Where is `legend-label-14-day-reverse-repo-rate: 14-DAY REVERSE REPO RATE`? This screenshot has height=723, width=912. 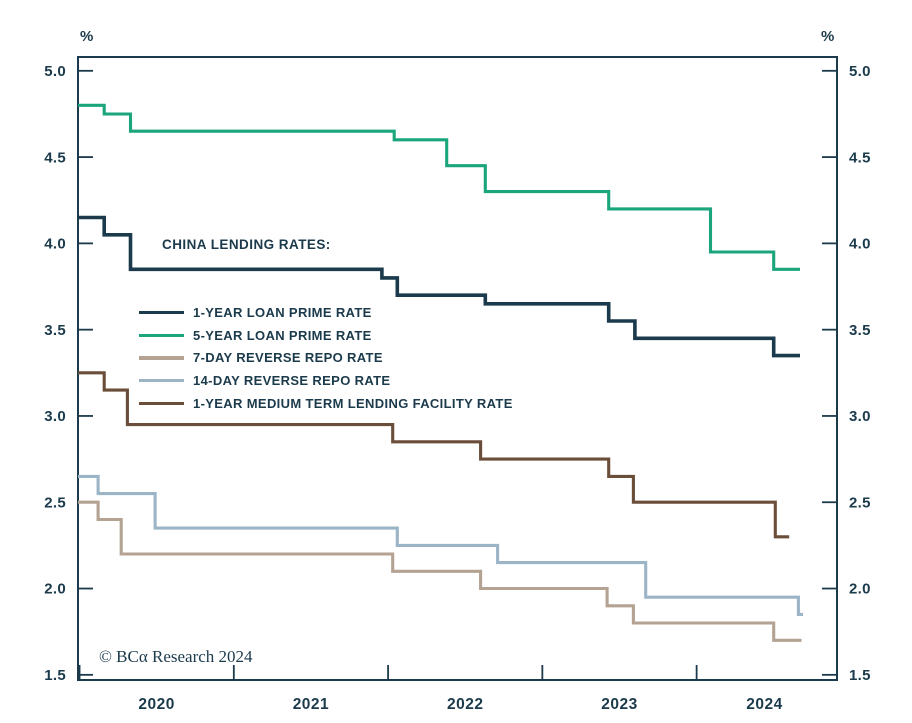
legend-label-14-day-reverse-repo-rate: 14-DAY REVERSE REPO RATE is located at coordinates (292, 381).